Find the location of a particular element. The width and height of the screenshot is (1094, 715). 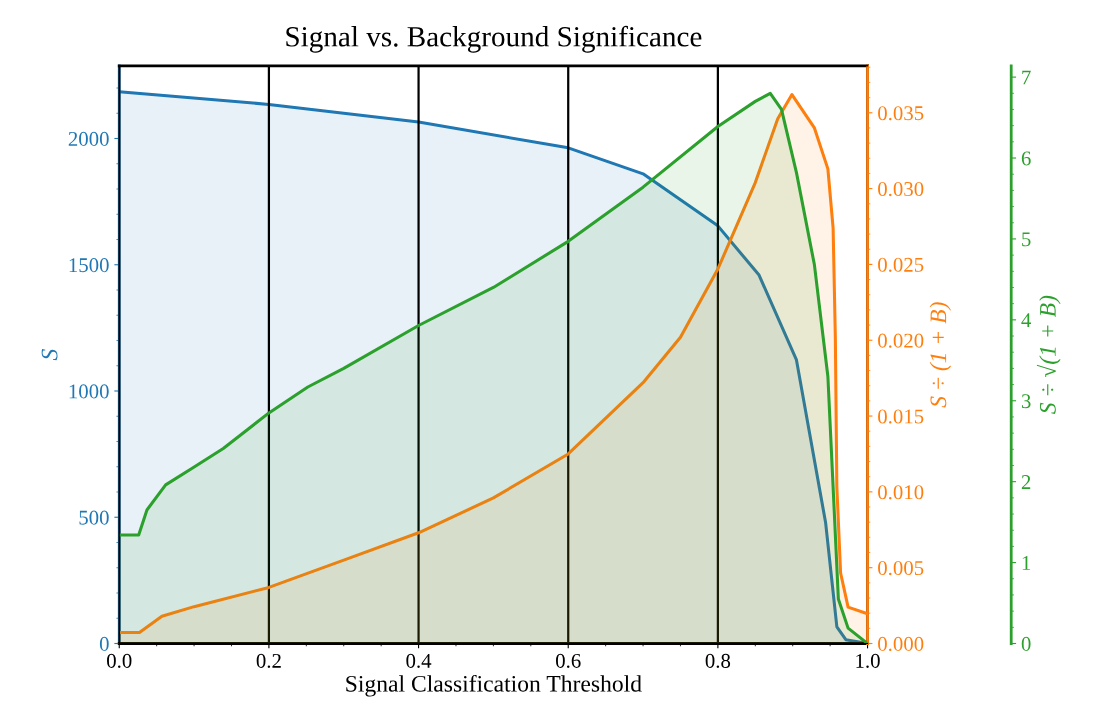

y3-tick-label: 4 is located at coordinates (1026, 320).